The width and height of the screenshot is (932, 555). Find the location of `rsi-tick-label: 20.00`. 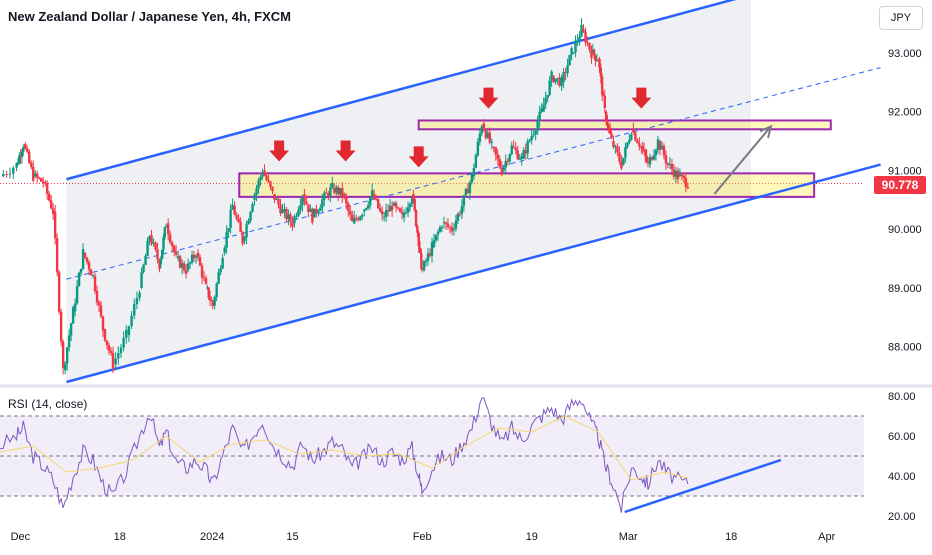

rsi-tick-label: 20.00 is located at coordinates (902, 517).